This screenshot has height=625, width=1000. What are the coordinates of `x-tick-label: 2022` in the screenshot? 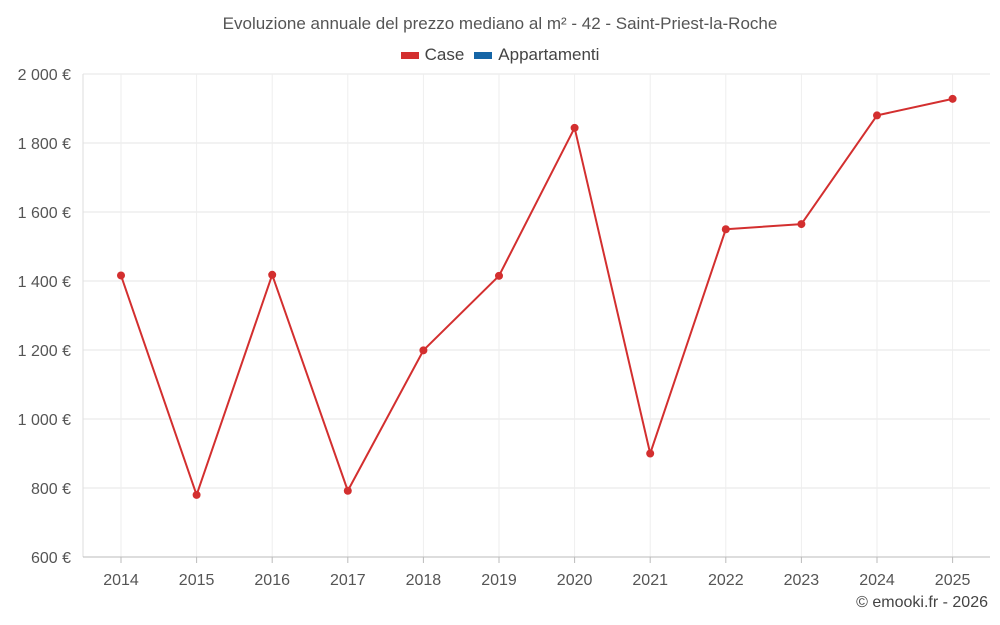 It's located at (726, 580).